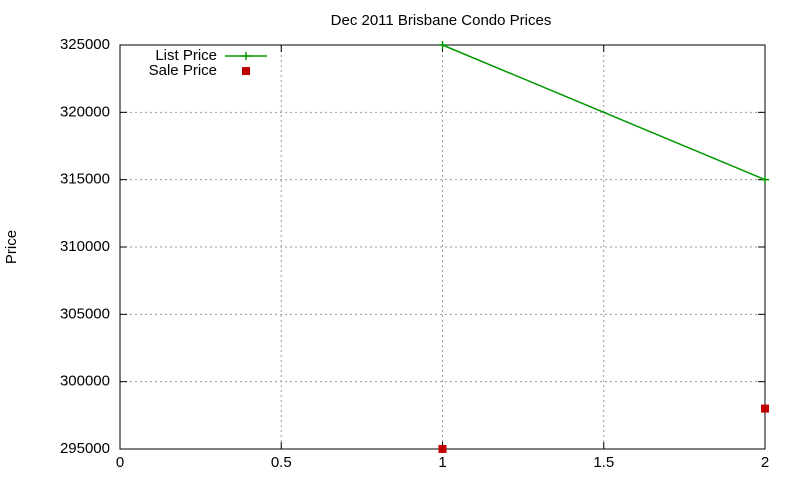 This screenshot has width=800, height=480. Describe the element at coordinates (85, 448) in the screenshot. I see `y-tick-label: 295000` at that location.